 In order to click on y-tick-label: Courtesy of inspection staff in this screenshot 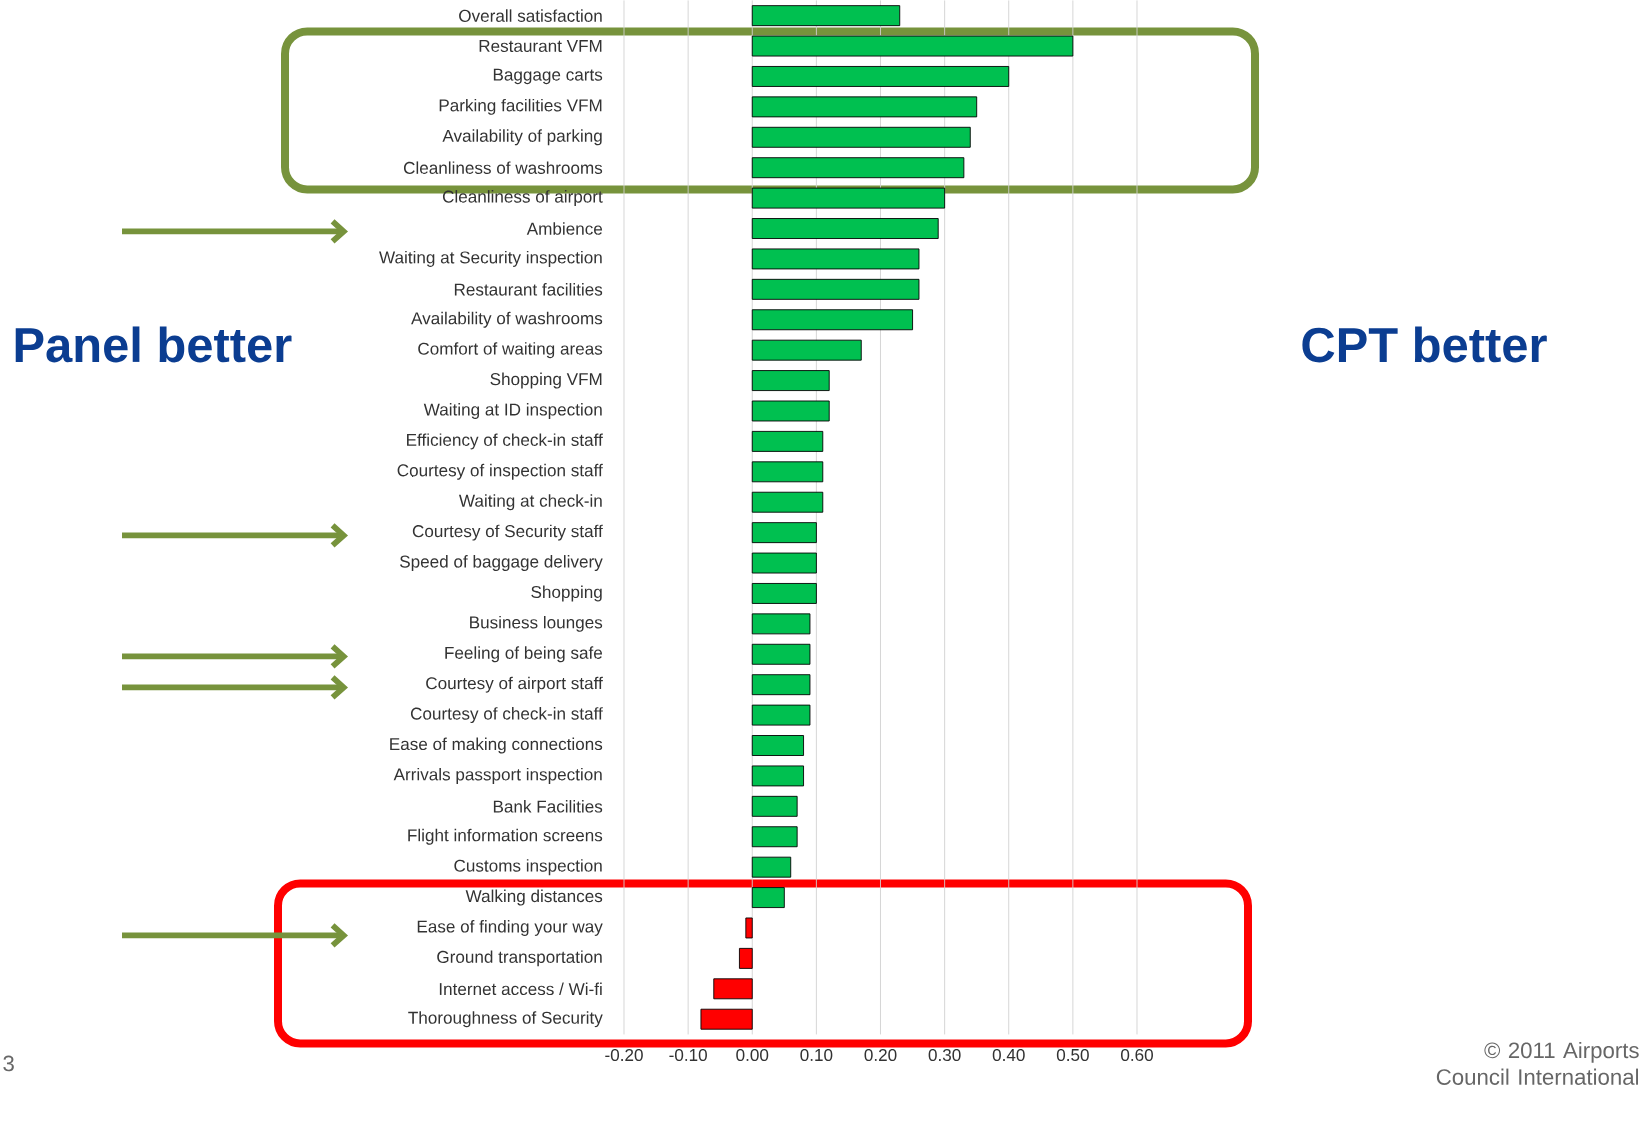, I will do `click(500, 471)`.